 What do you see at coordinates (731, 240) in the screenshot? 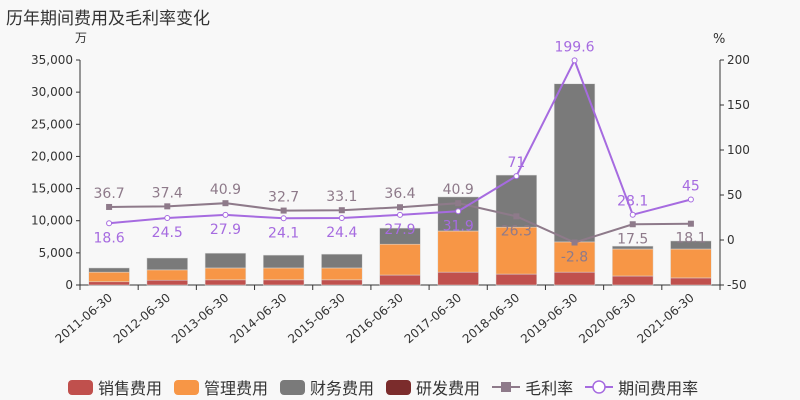
I see `right-tick-label: 0` at bounding box center [731, 240].